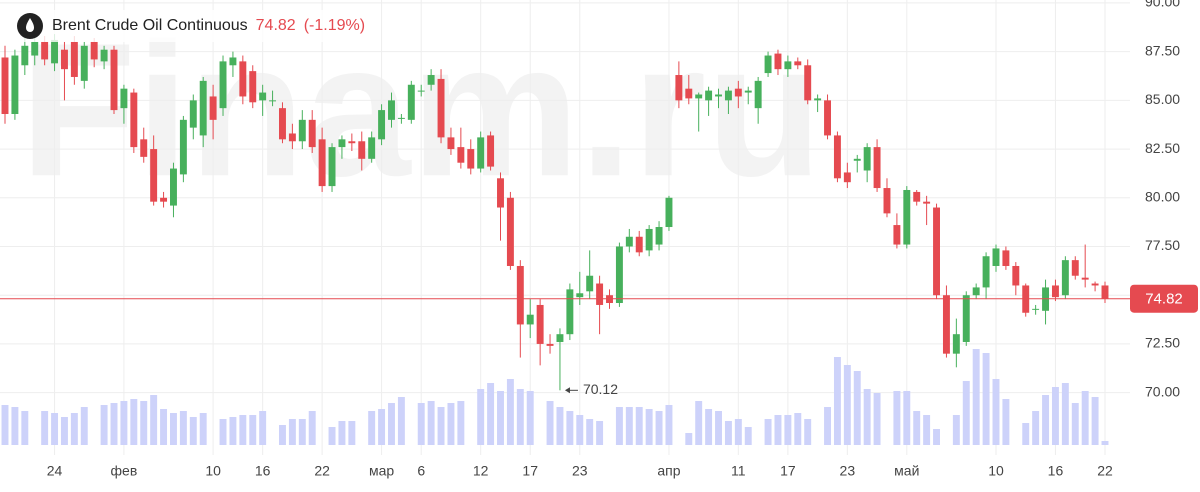  I want to click on x-tick-label: май, so click(906, 471).